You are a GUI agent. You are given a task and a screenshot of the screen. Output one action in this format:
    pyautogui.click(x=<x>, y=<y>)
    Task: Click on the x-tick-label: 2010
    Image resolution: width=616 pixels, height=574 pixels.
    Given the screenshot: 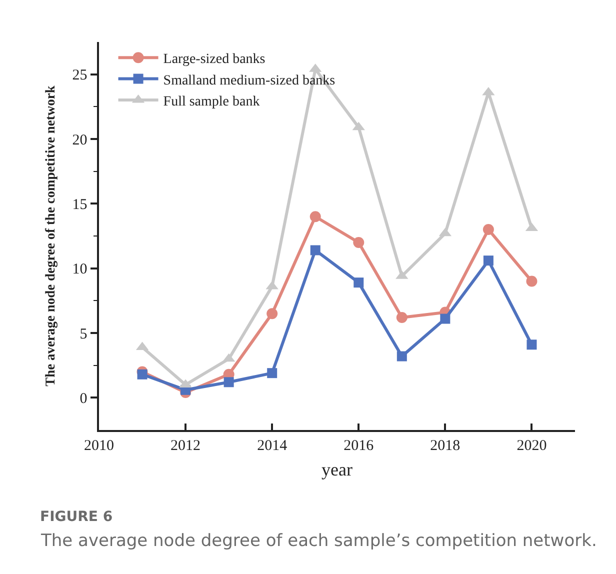 What is the action you would take?
    pyautogui.click(x=99, y=446)
    